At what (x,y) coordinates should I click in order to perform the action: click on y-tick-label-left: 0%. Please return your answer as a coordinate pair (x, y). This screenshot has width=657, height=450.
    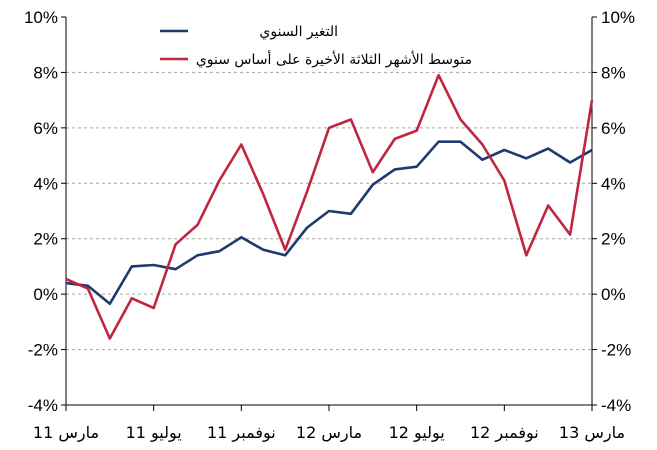
    Looking at the image, I should click on (45, 294).